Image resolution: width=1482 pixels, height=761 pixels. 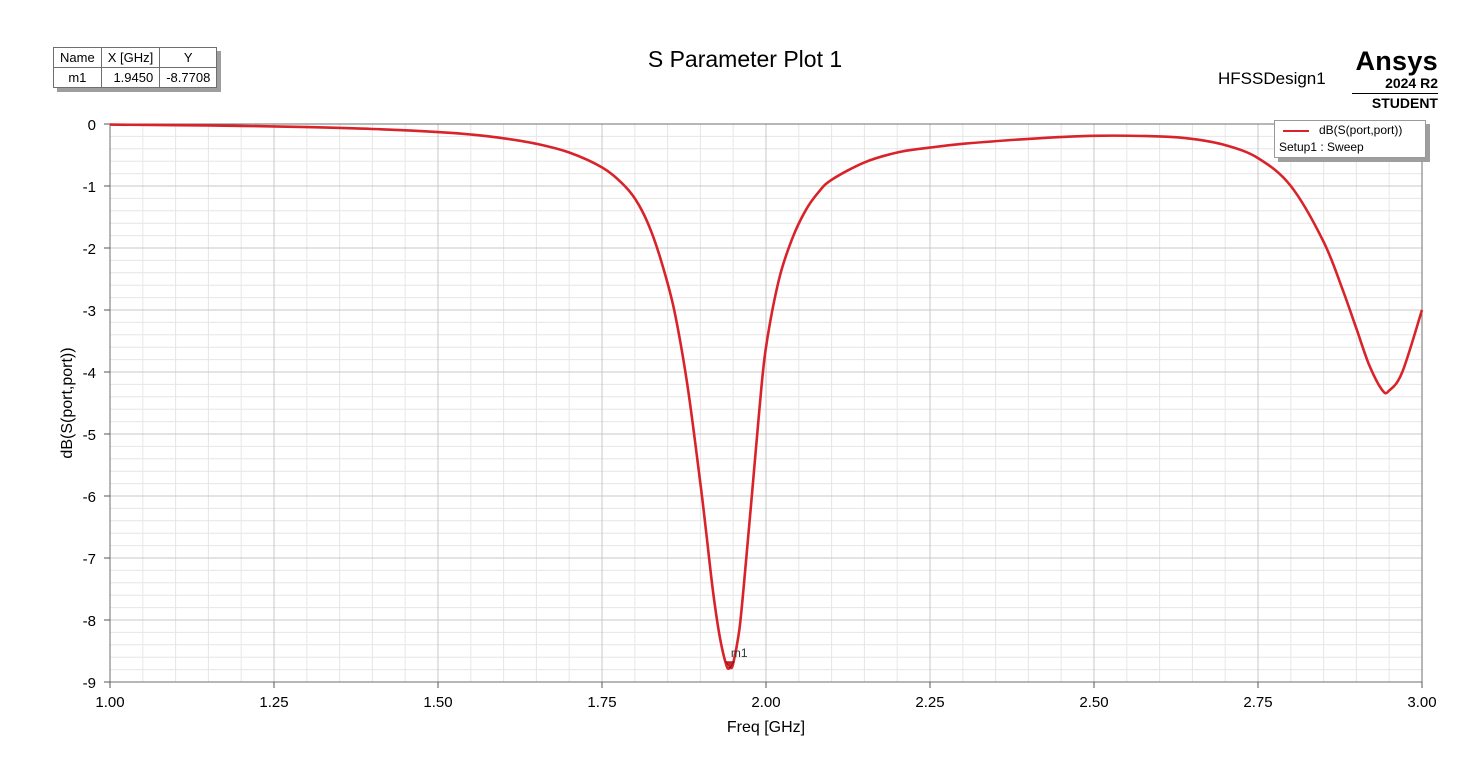 What do you see at coordinates (92, 125) in the screenshot?
I see `y-tick-label: 0` at bounding box center [92, 125].